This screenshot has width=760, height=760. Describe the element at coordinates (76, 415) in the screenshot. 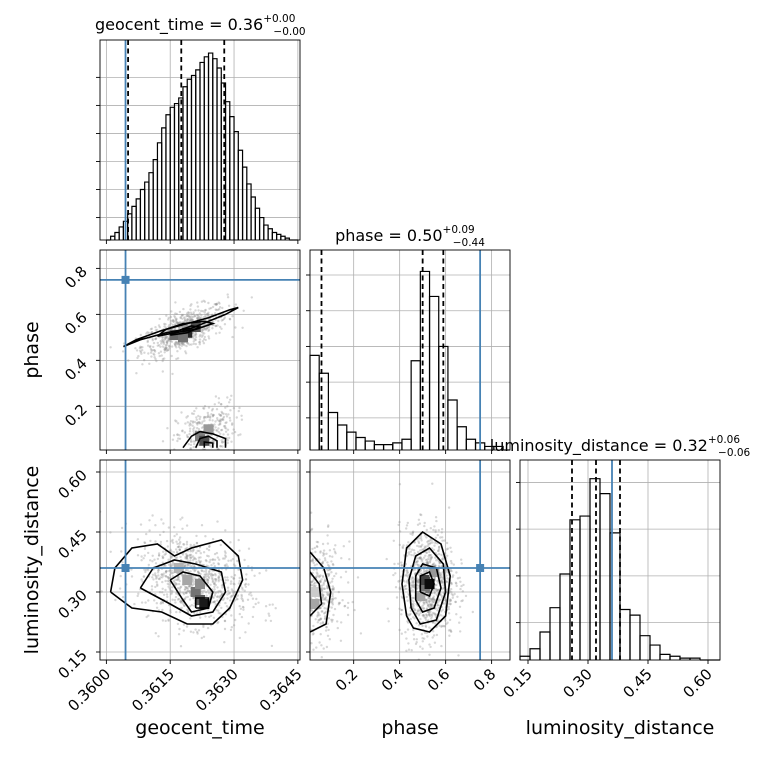

I see `y-tick-label: 0.2` at that location.